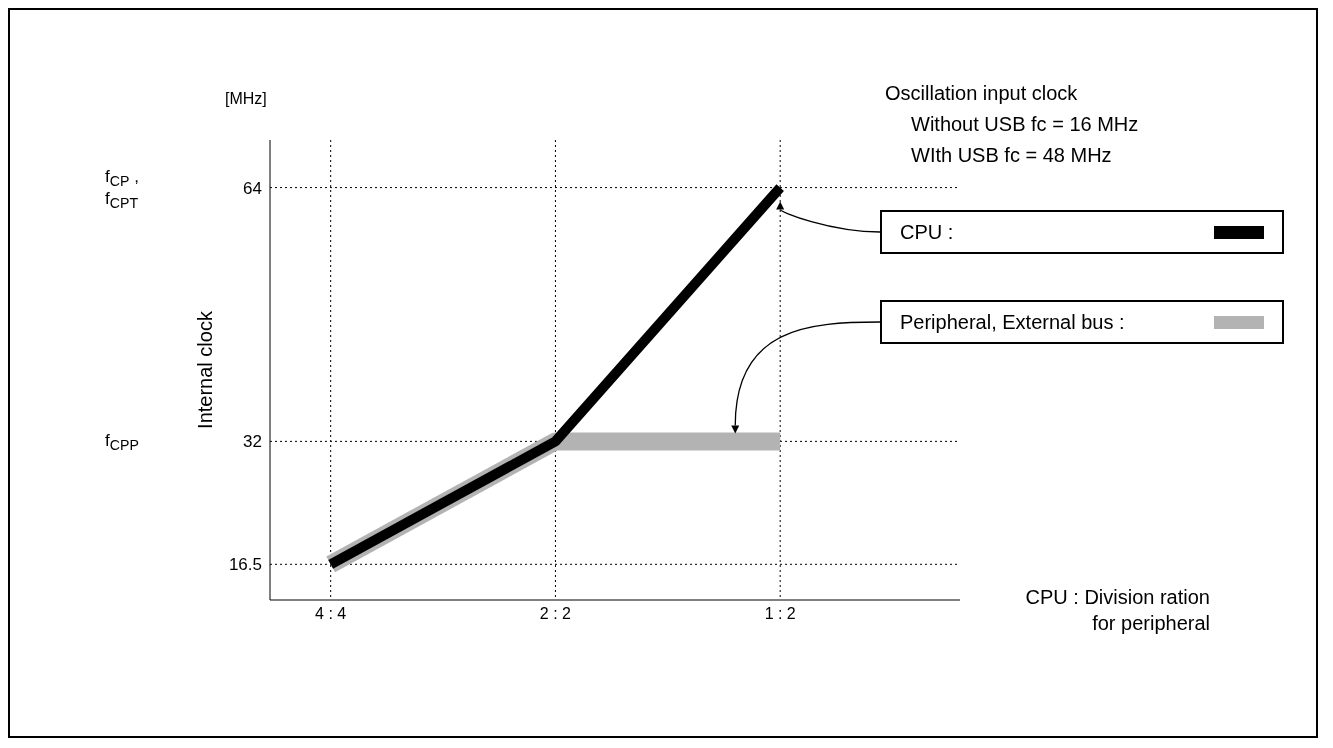 The height and width of the screenshot is (748, 1333). What do you see at coordinates (331, 614) in the screenshot?
I see `x-tick-label: 4` at bounding box center [331, 614].